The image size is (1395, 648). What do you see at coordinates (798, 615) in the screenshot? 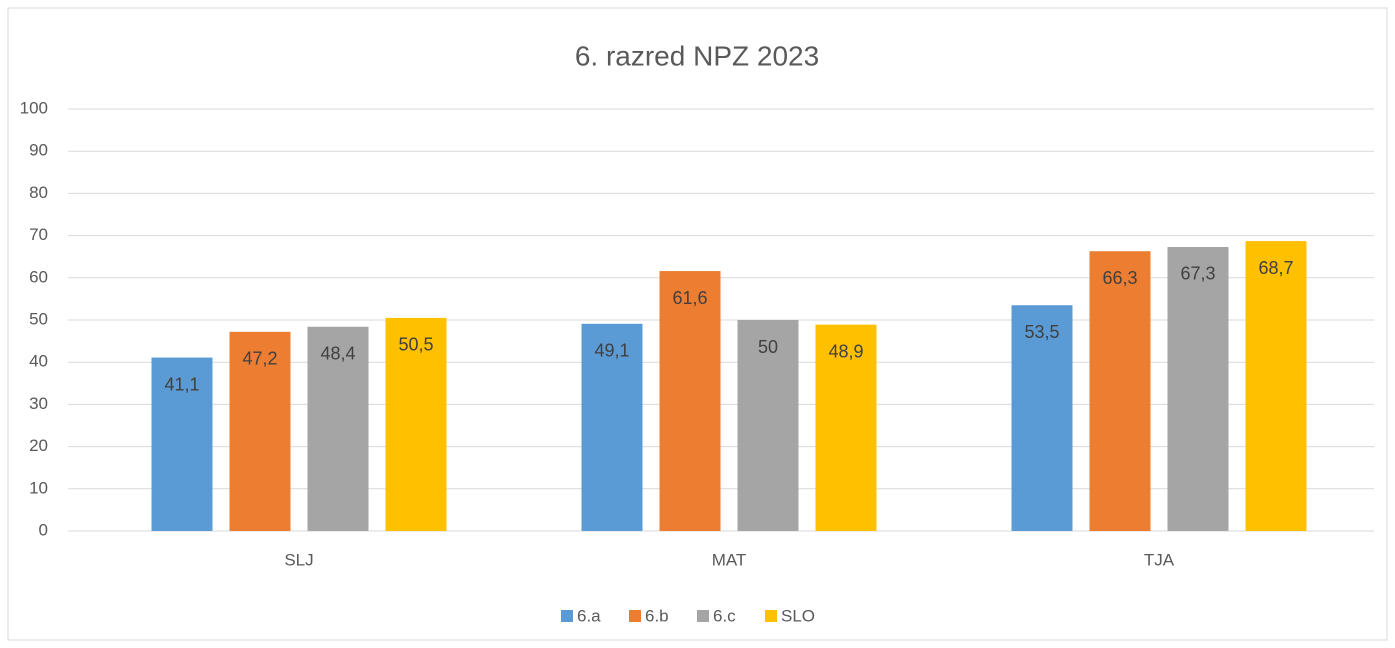
I see `legend-label: SLO` at bounding box center [798, 615].